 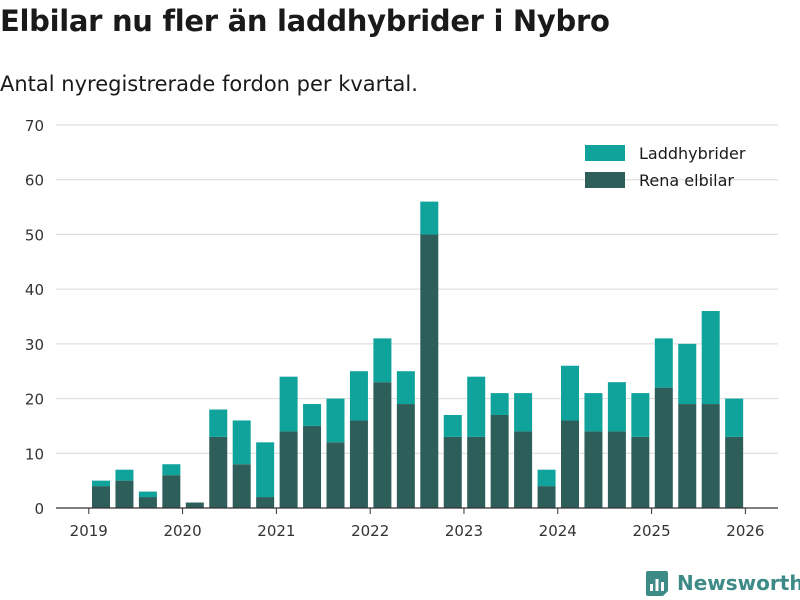 I want to click on newsworthy-icon, so click(x=657, y=583).